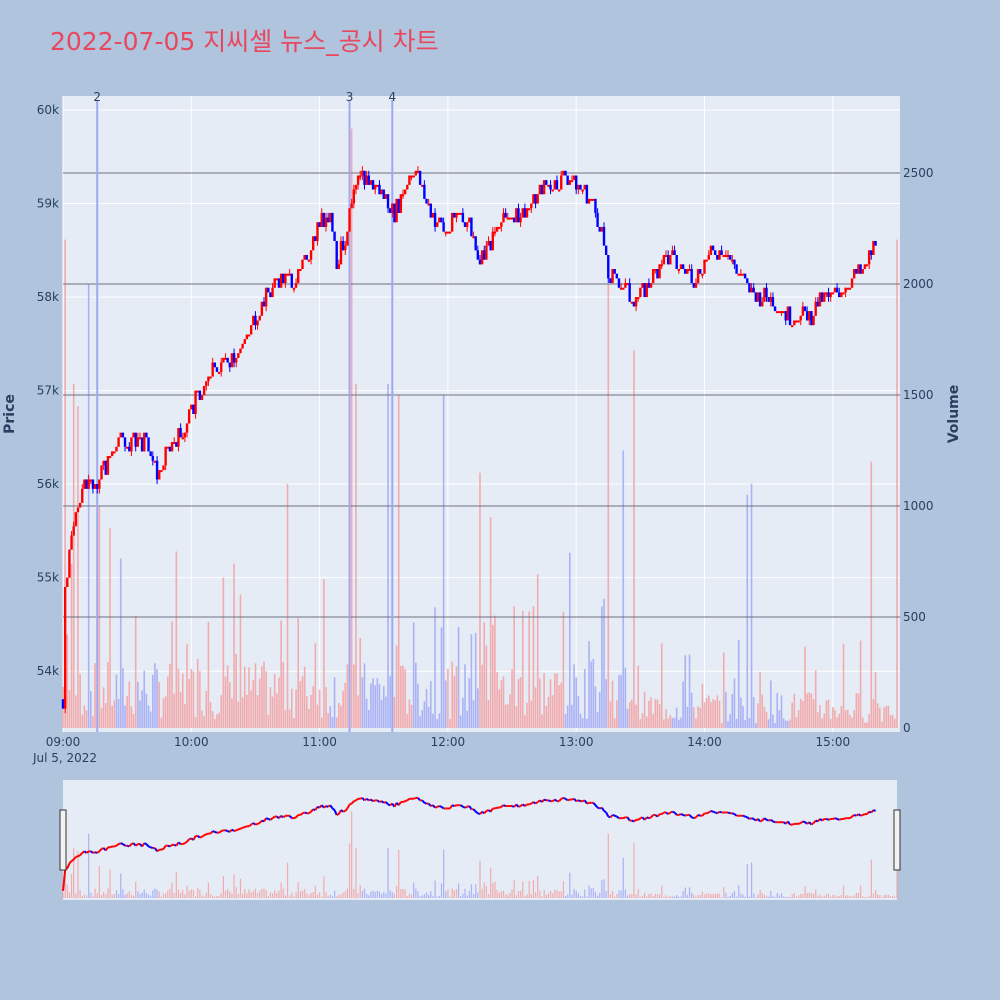 The height and width of the screenshot is (1000, 1000). I want to click on time-tick-label: 13:00, so click(576, 742).